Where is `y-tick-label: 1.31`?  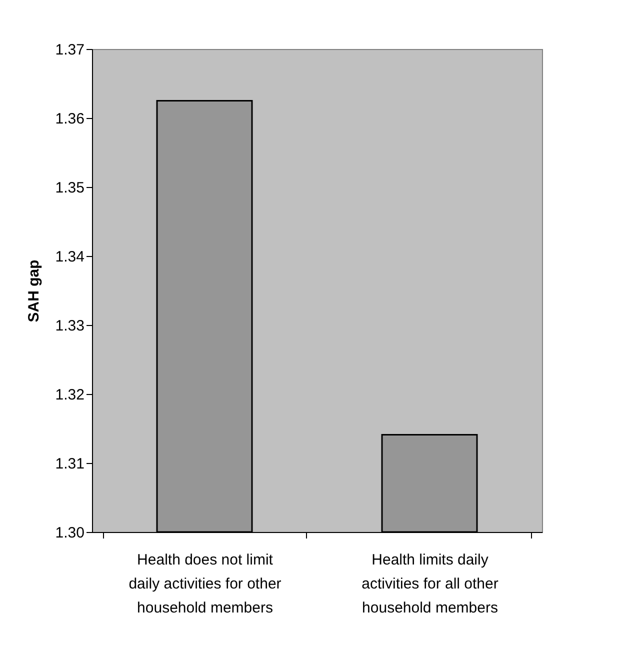 y-tick-label: 1.31 is located at coordinates (69, 464).